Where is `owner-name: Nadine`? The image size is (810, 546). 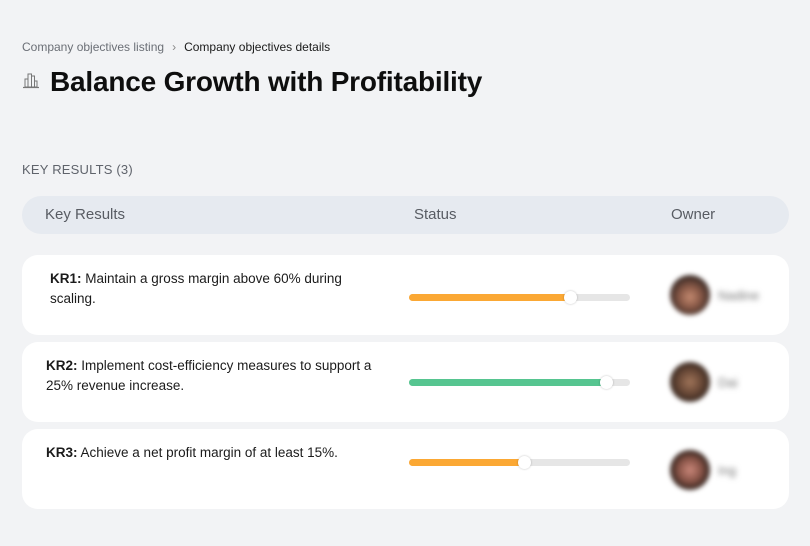
owner-name: Nadine is located at coordinates (739, 295).